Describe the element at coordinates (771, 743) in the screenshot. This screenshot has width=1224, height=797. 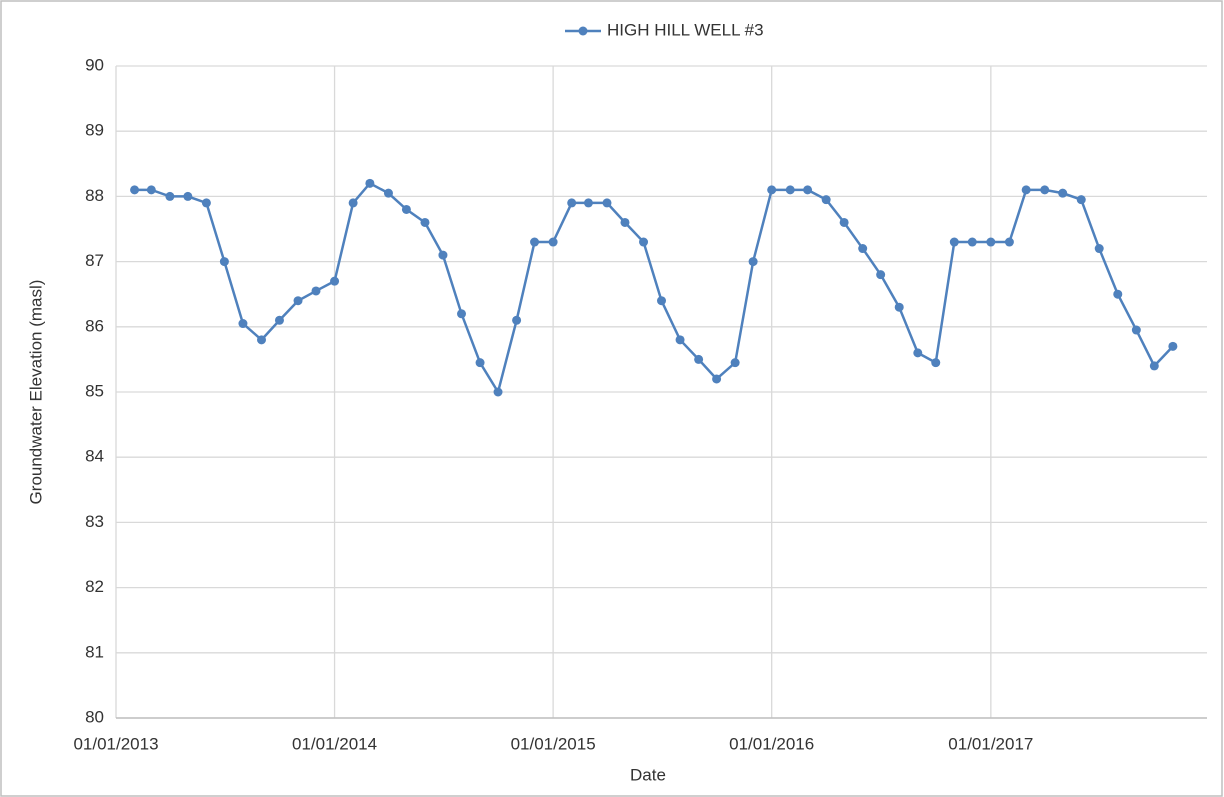
I see `x-tick-label: 01/01/2016` at that location.